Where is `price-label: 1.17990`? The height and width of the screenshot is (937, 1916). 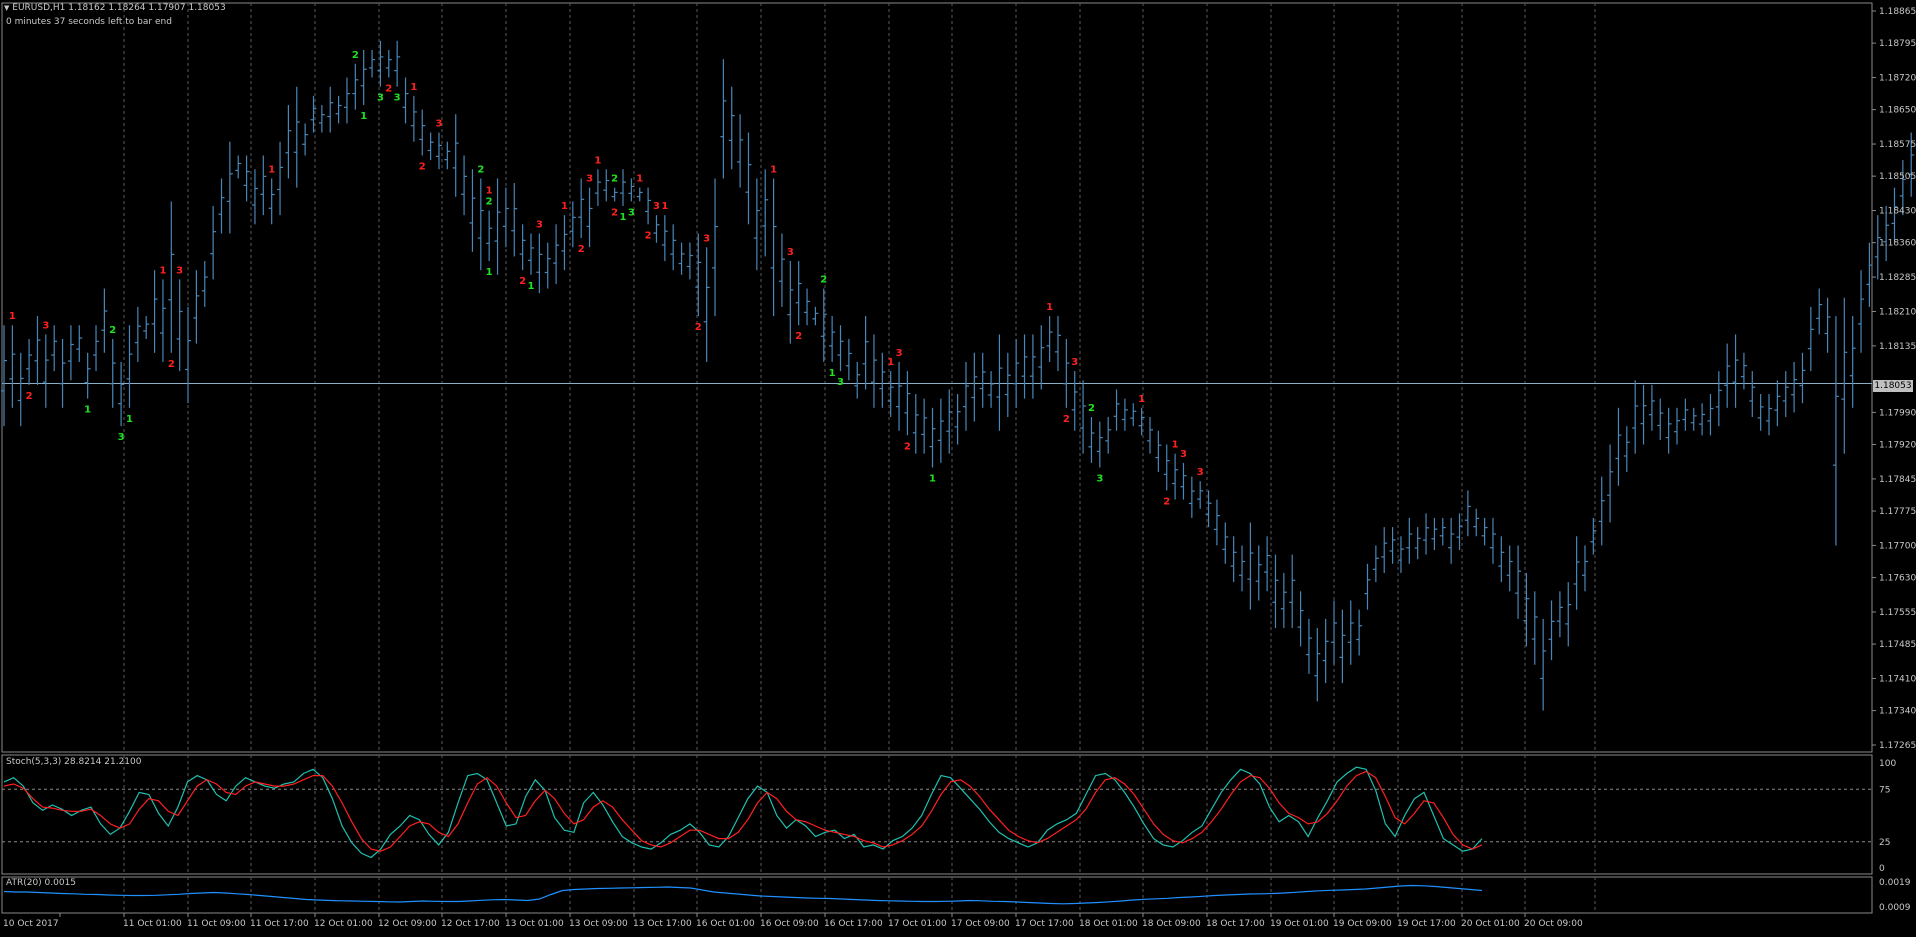 price-label: 1.17990 is located at coordinates (1897, 413).